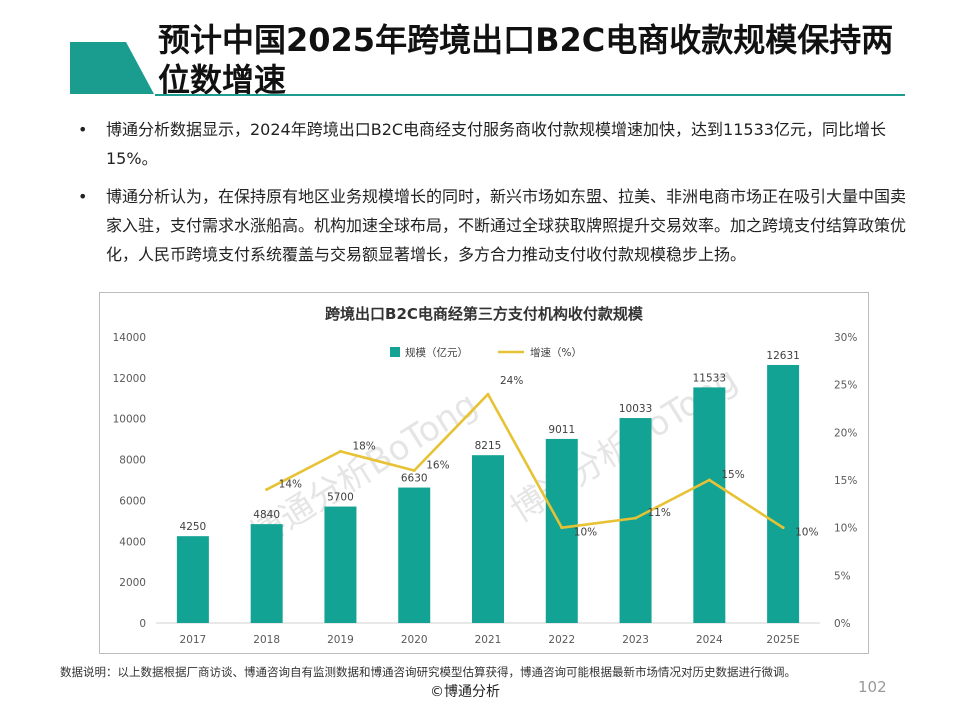  I want to click on y-left-tick-label: 14000, so click(129, 338).